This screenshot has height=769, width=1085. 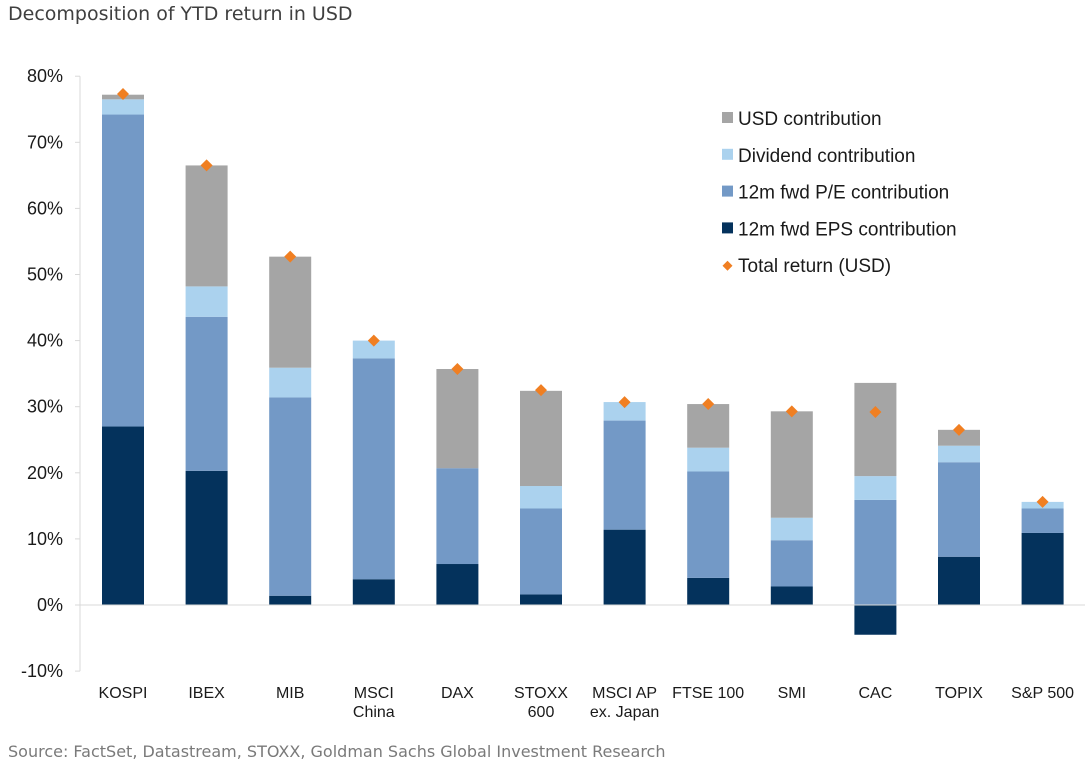 I want to click on y-tick-label: 0%, so click(x=50, y=605).